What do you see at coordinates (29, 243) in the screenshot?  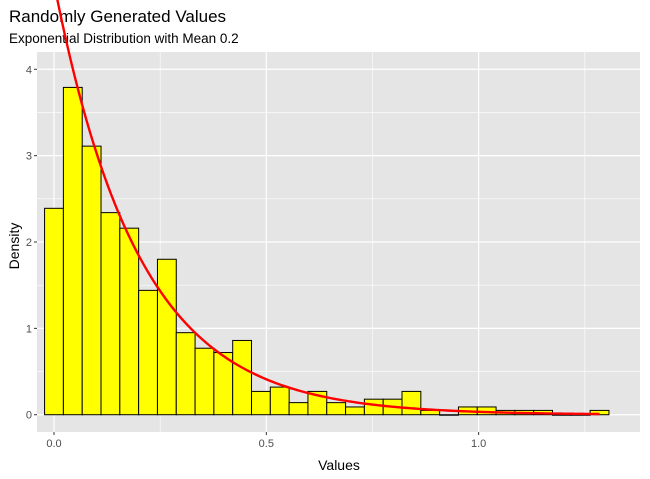 I see `y-tick-label: 2` at bounding box center [29, 243].